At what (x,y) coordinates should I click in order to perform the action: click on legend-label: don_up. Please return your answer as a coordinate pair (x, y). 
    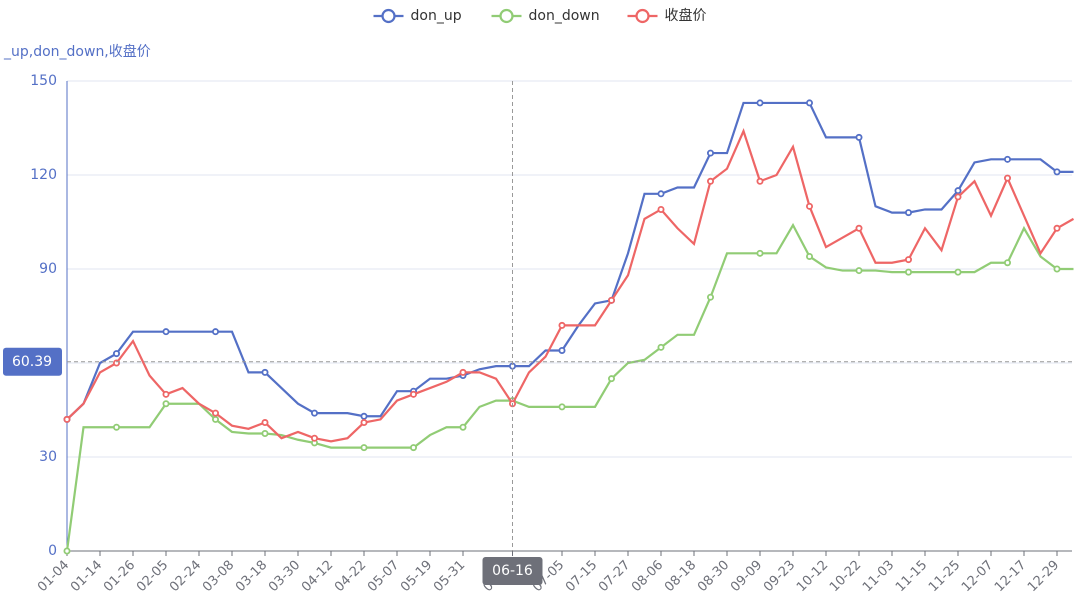
    Looking at the image, I should click on (436, 16).